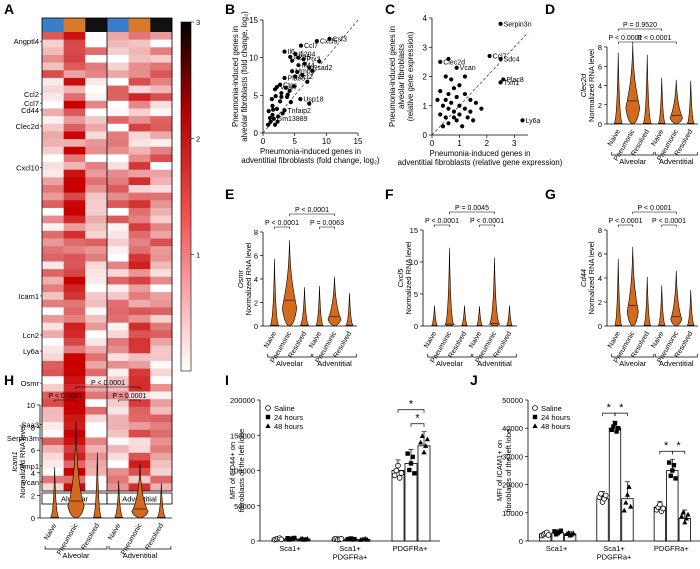  I want to click on dot-24h, so click(613, 426).